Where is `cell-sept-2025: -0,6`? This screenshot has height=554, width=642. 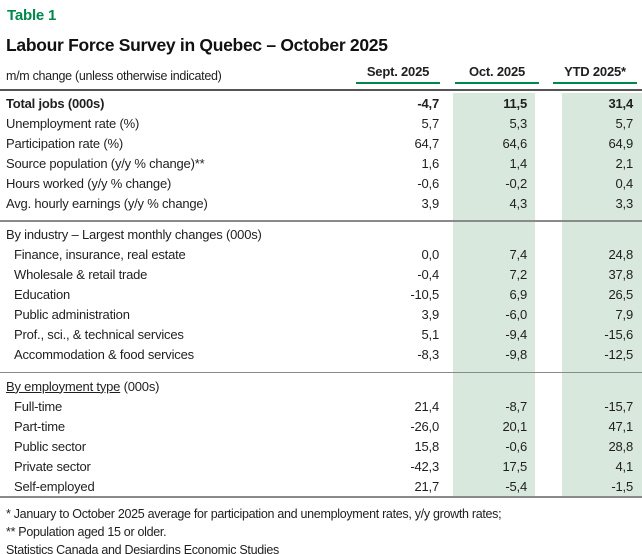 cell-sept-2025: -0,6 is located at coordinates (428, 183).